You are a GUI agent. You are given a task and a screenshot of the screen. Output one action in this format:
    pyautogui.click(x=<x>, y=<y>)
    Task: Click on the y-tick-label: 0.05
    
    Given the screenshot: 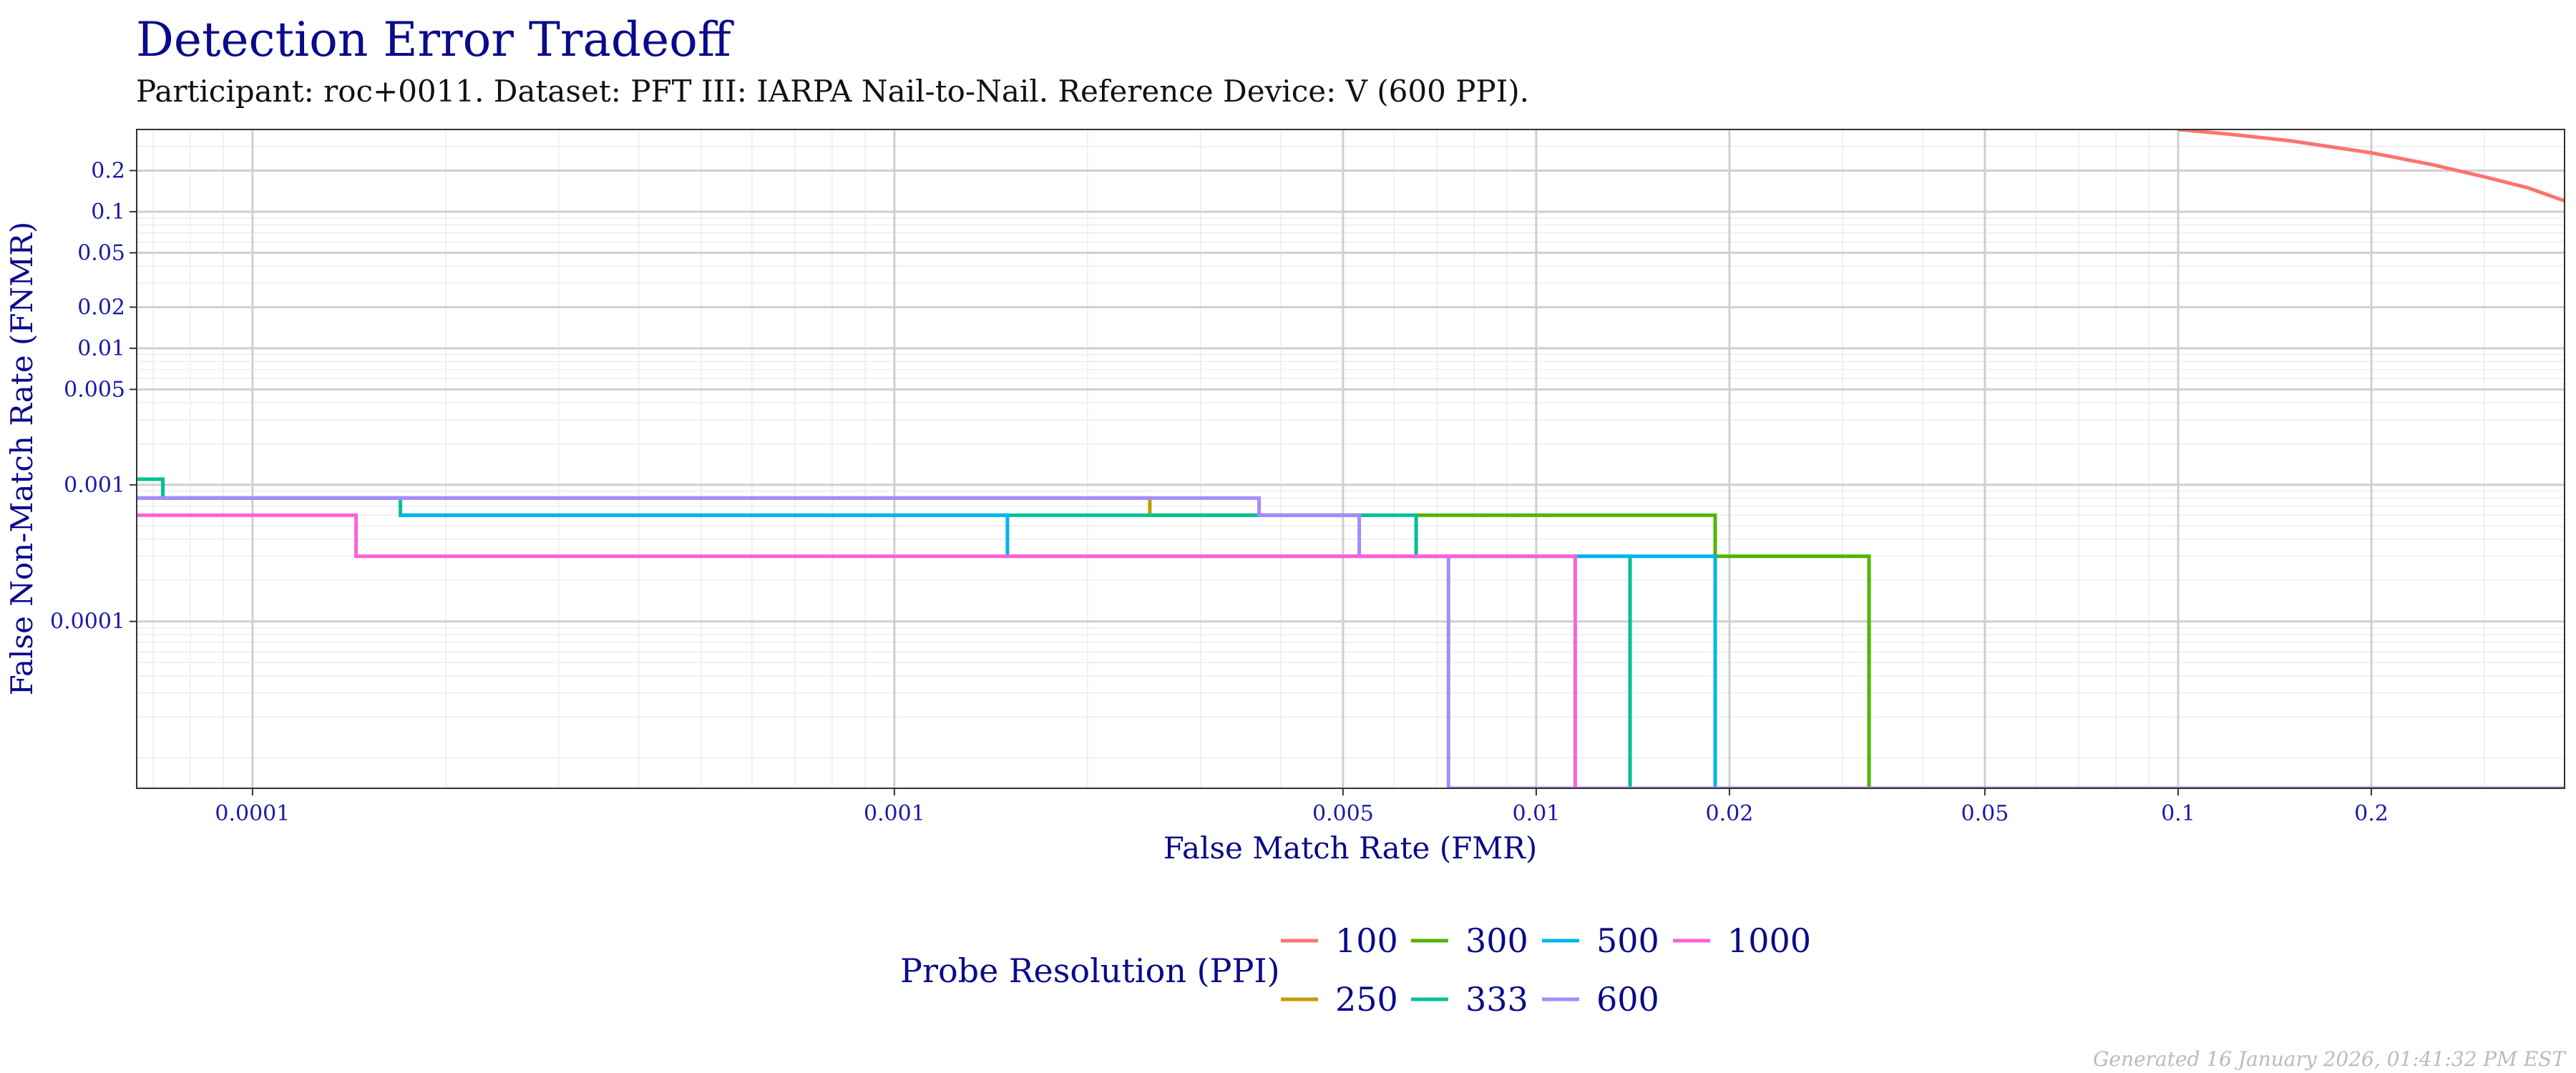 What is the action you would take?
    pyautogui.click(x=101, y=252)
    